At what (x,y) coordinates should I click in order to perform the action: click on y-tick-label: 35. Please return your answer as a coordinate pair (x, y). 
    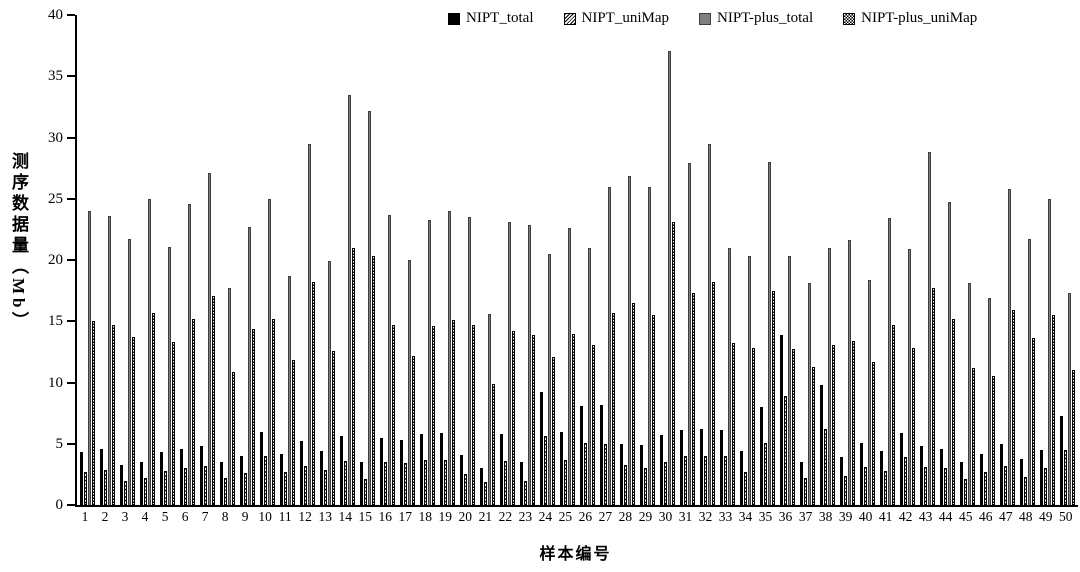
    Looking at the image, I should click on (55, 76).